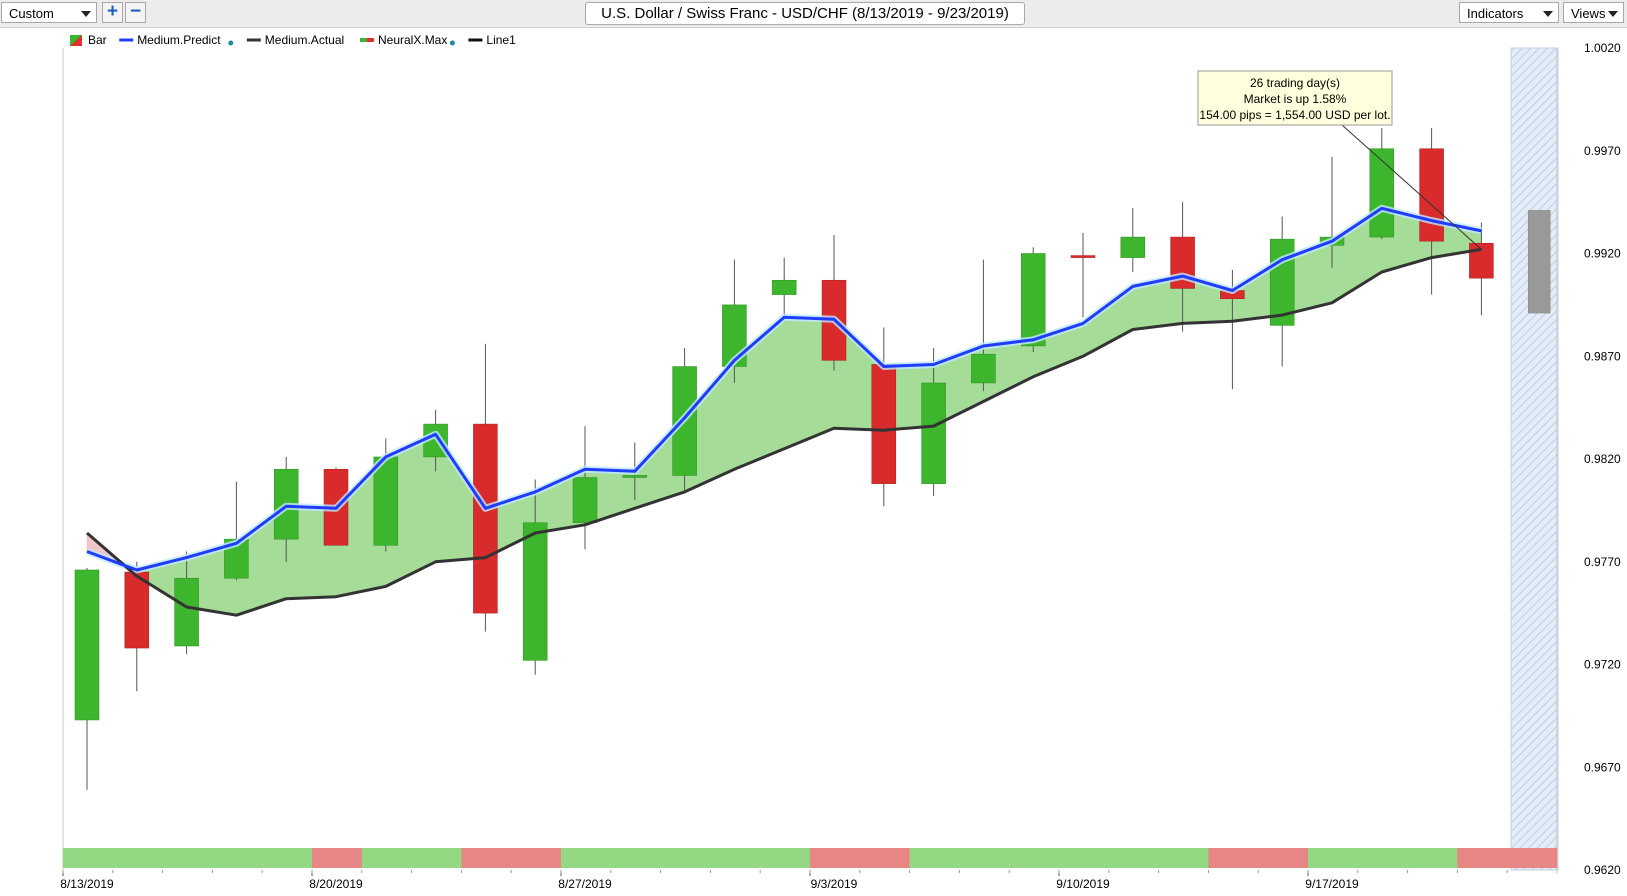 The image size is (1627, 896). What do you see at coordinates (412, 40) in the screenshot?
I see `legend-label: NeuralX.Max` at bounding box center [412, 40].